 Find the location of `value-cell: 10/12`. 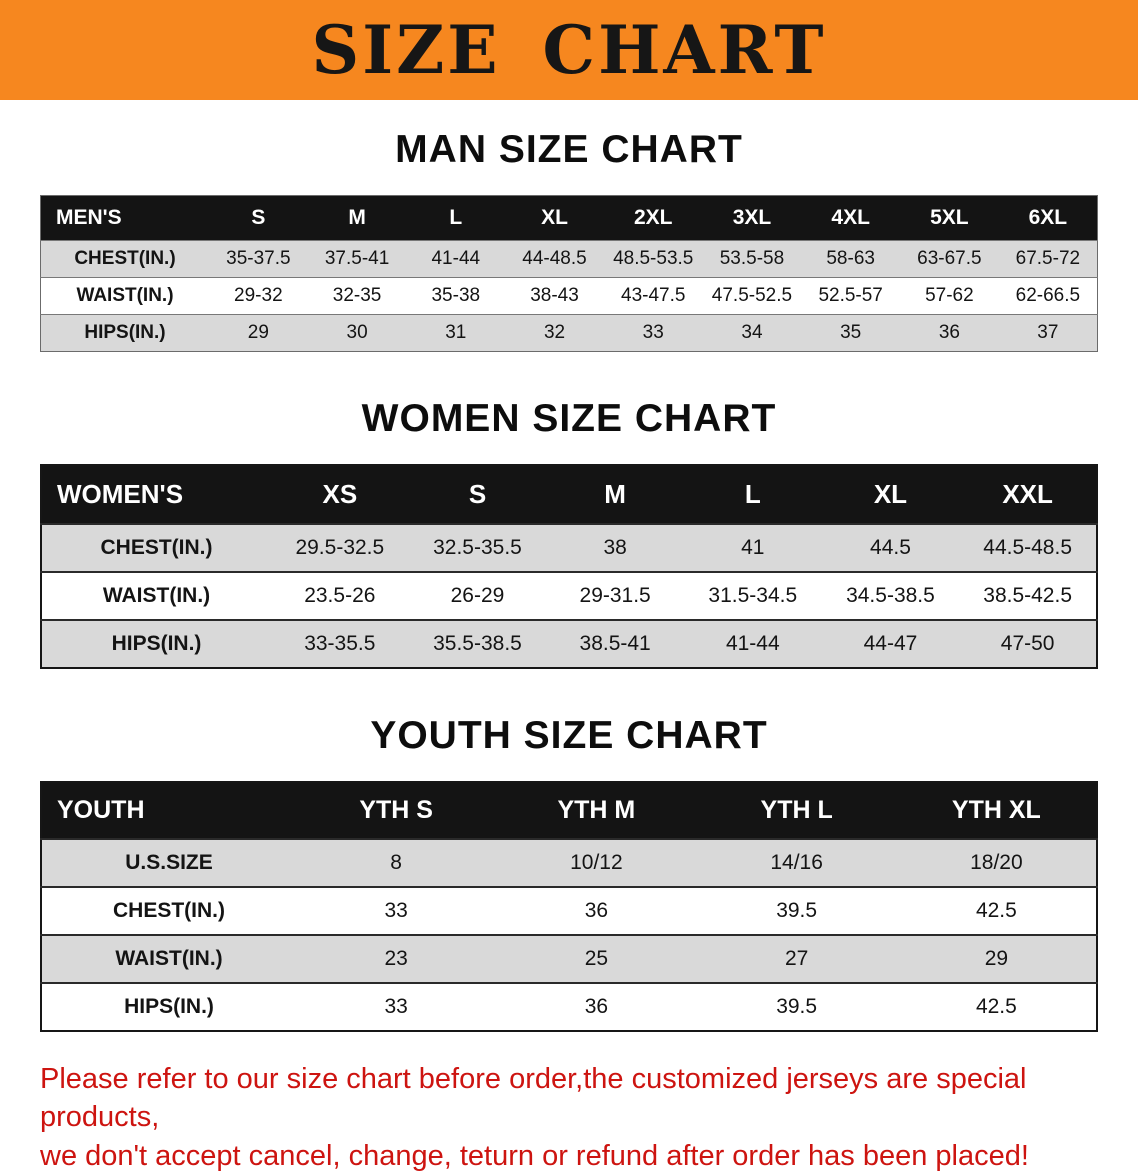

value-cell: 10/12 is located at coordinates (596, 862).